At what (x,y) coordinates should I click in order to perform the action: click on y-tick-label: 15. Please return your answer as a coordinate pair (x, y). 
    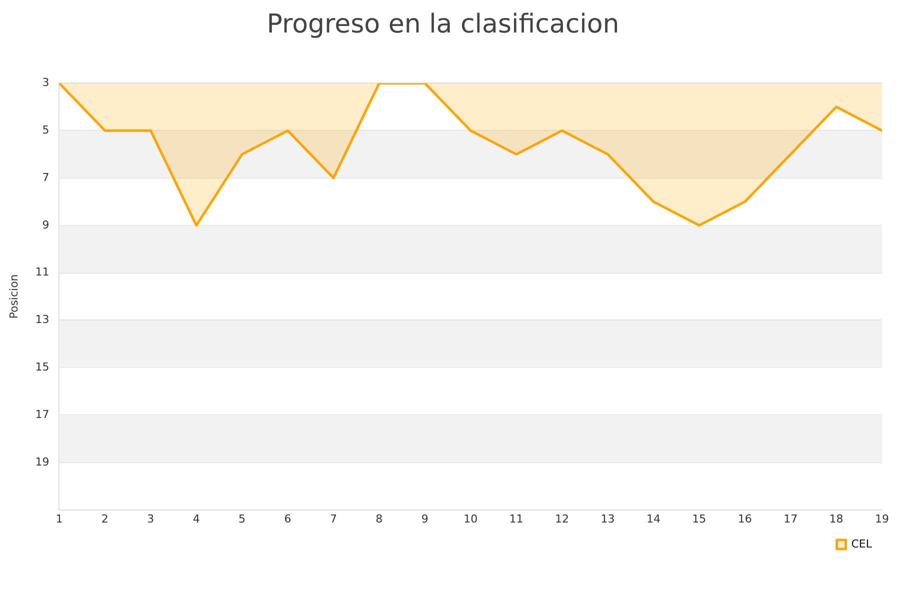
    Looking at the image, I should click on (42, 367).